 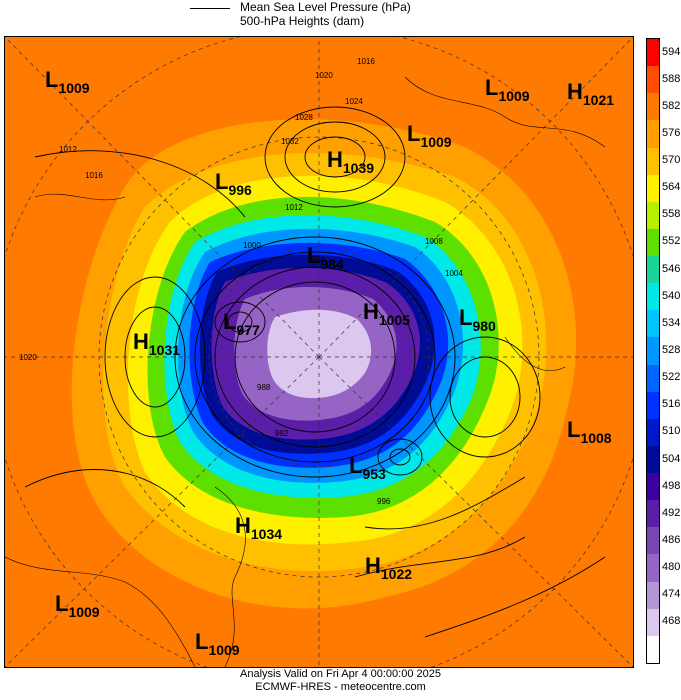 I want to click on colorbar-label: 576, so click(x=671, y=132).